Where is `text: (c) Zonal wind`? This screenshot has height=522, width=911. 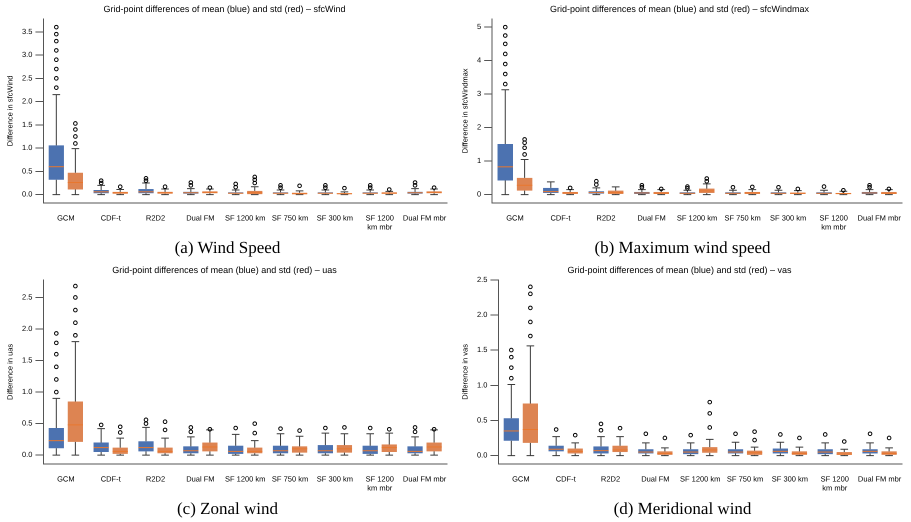 text: (c) Zonal wind is located at coordinates (228, 509).